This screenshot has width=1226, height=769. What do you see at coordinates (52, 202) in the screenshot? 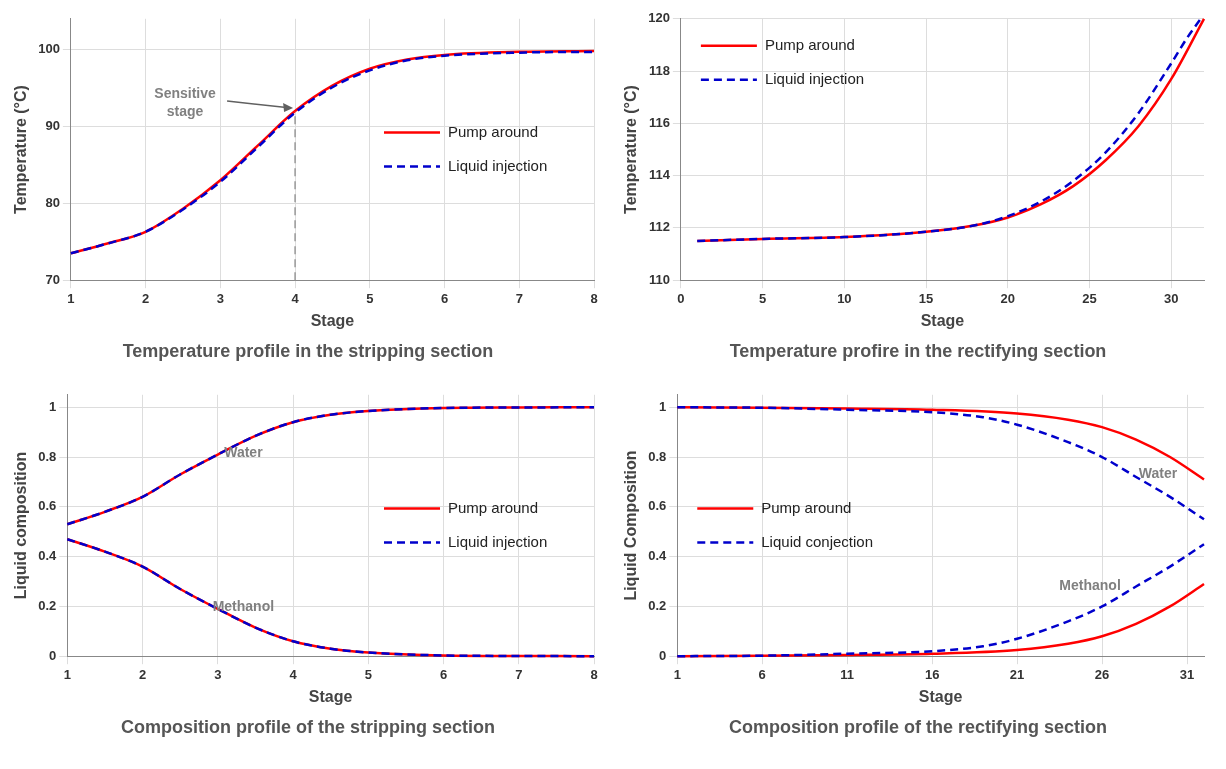
I see `y-tick-label: 80` at bounding box center [52, 202].